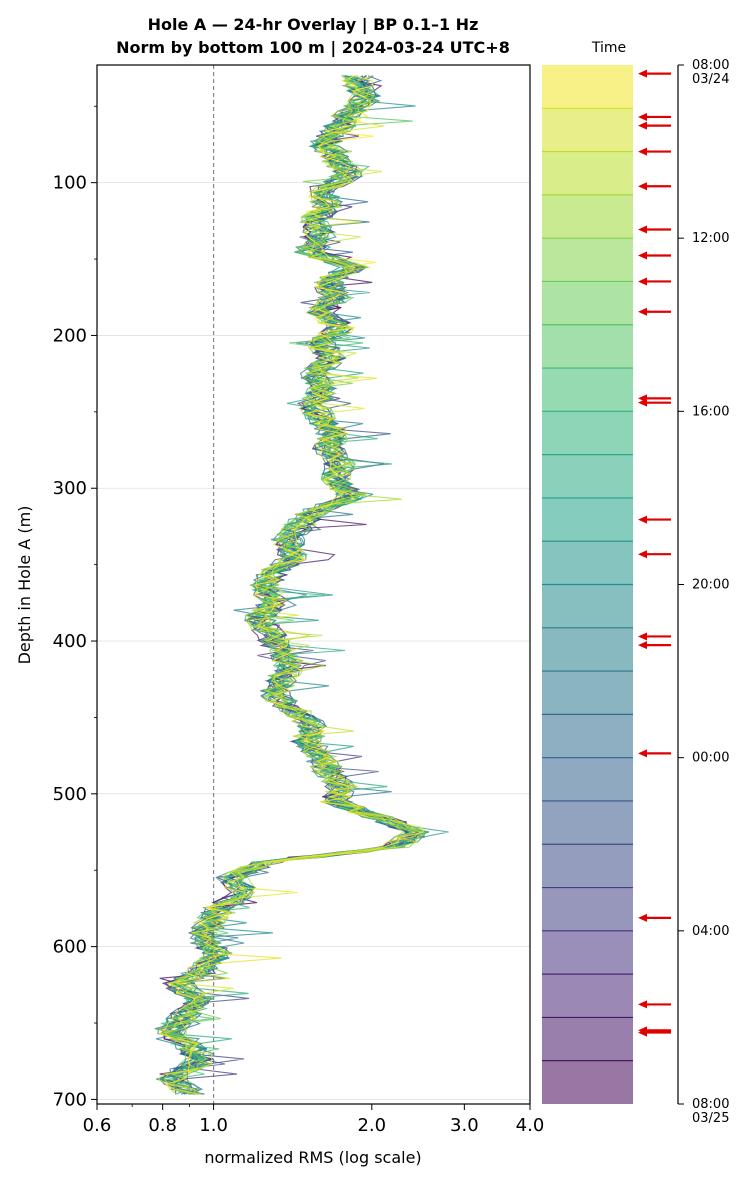  What do you see at coordinates (70, 335) in the screenshot?
I see `y-tick-label: 200` at bounding box center [70, 335].